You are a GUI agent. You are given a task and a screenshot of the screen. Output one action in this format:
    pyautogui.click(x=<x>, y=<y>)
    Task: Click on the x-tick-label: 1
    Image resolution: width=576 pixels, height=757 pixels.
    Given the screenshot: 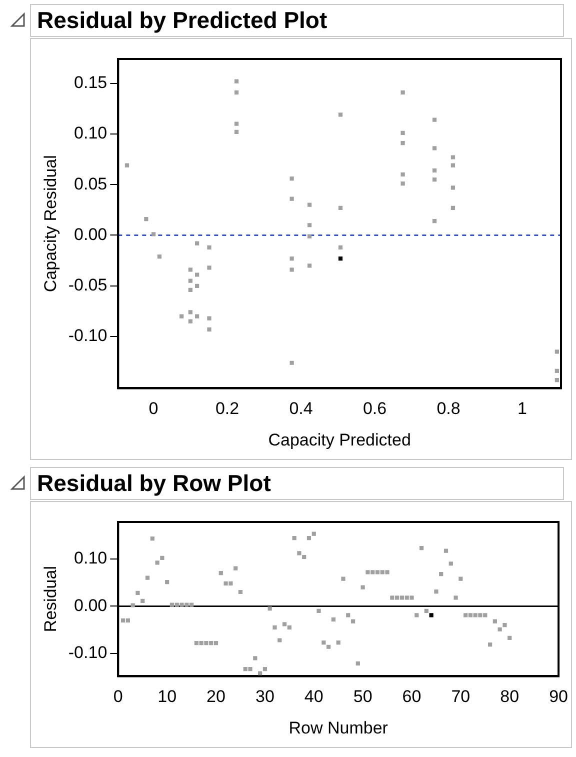 What is the action you would take?
    pyautogui.click(x=523, y=408)
    